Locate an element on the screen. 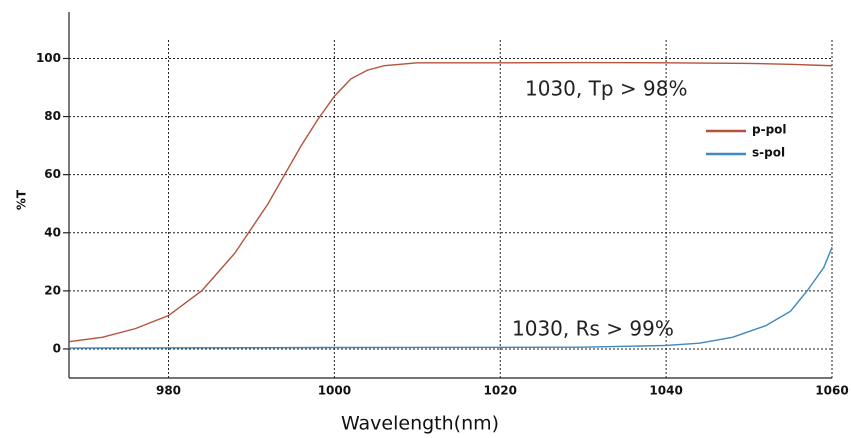 The width and height of the screenshot is (851, 438). x-tick-label: 980 is located at coordinates (168, 391).